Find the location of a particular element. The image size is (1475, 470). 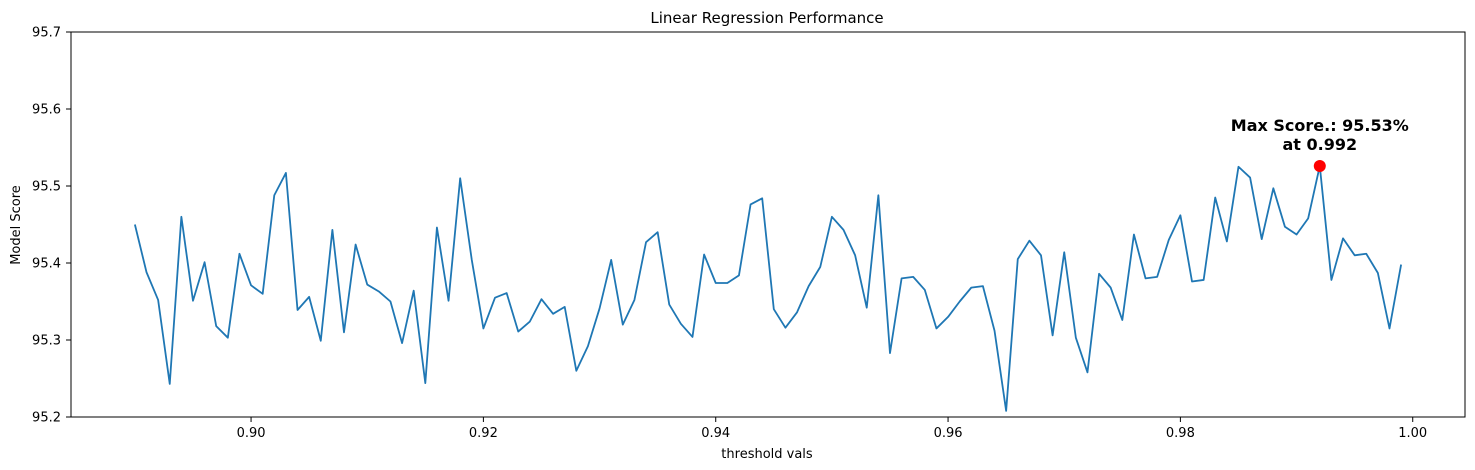

y-tick-label: 95.2 is located at coordinates (46, 418).